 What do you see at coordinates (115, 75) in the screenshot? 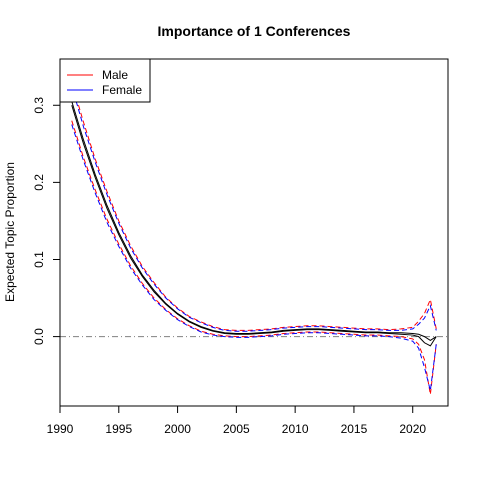
I see `legend-label-male: Male` at bounding box center [115, 75].